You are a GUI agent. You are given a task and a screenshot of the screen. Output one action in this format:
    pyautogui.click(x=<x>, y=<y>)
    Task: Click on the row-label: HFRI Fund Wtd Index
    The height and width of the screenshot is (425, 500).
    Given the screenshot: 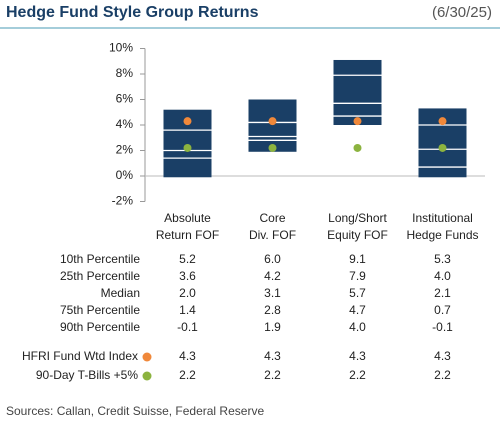 What is the action you would take?
    pyautogui.click(x=80, y=356)
    